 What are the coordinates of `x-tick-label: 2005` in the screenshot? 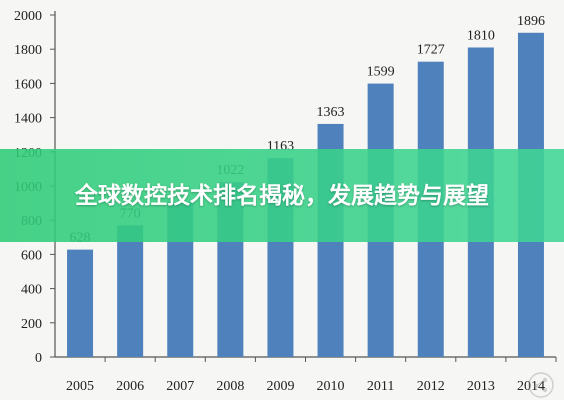 It's located at (80, 386).